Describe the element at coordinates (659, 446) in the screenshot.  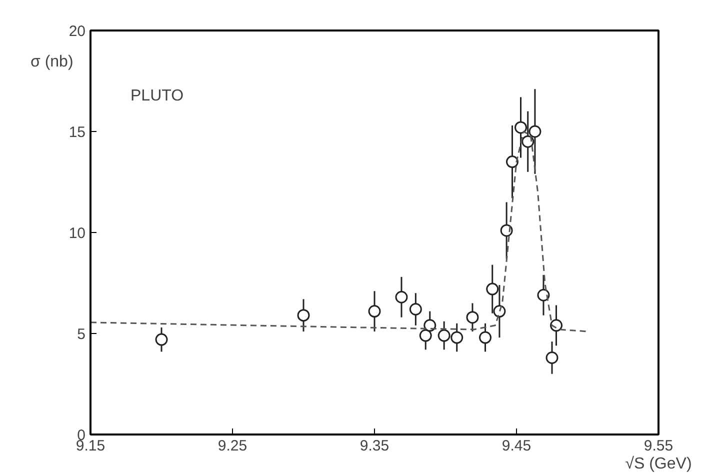
I see `x-tick-label: 9.55` at that location.